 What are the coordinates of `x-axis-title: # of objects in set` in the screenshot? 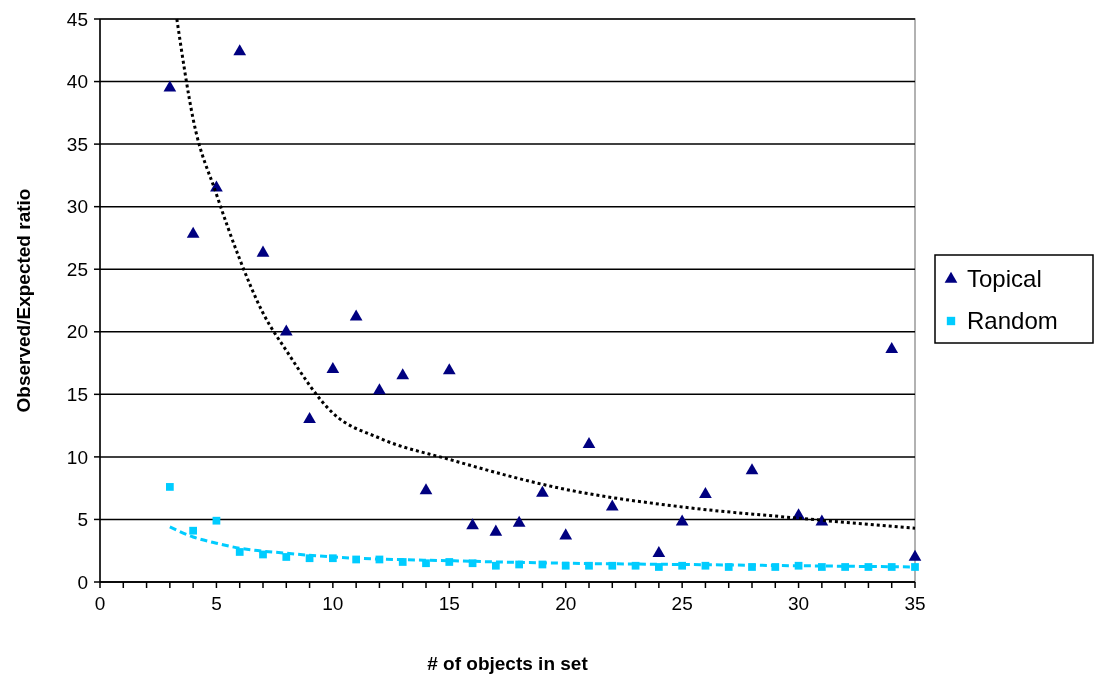 It's located at (508, 663).